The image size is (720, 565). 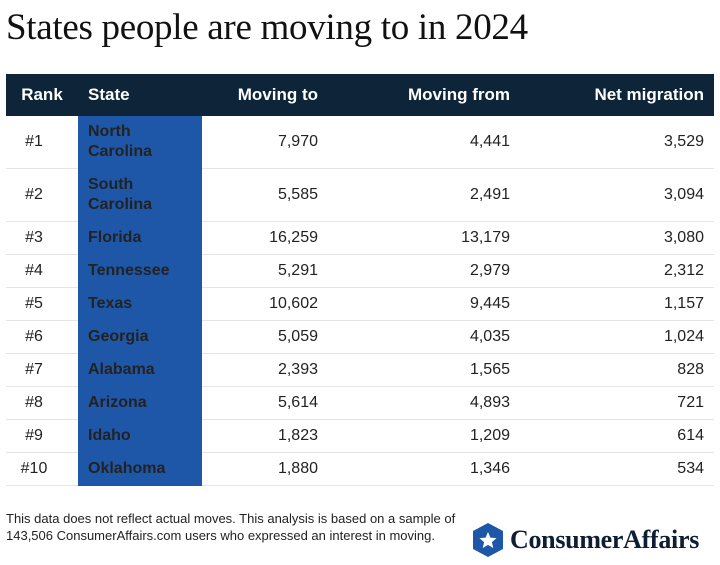 I want to click on table-row: #3 Florida 16,259 13,179 3,080, so click(x=360, y=238).